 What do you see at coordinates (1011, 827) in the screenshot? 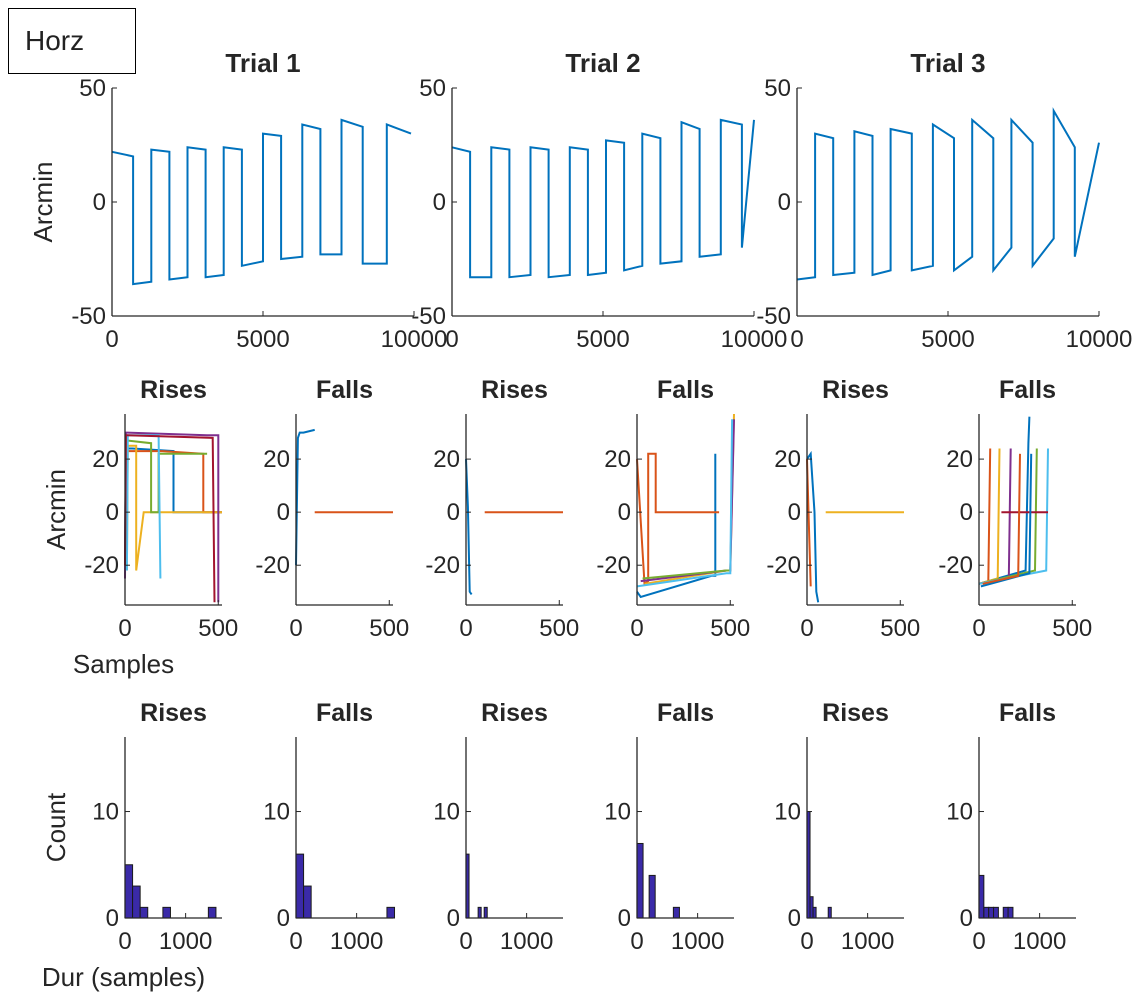
I see `chart-panel-15: Falls 0 1000 10 0` at bounding box center [1011, 827].